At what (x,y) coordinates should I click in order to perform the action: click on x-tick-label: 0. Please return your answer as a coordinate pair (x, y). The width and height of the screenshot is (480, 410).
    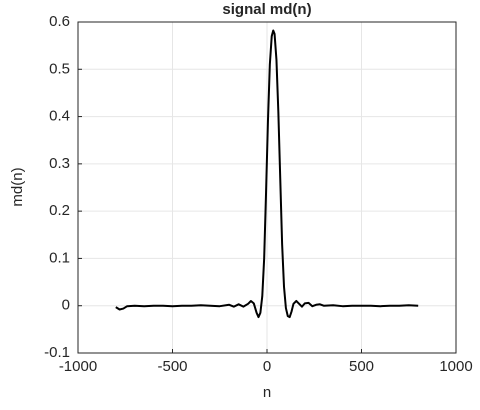
    Looking at the image, I should click on (267, 366).